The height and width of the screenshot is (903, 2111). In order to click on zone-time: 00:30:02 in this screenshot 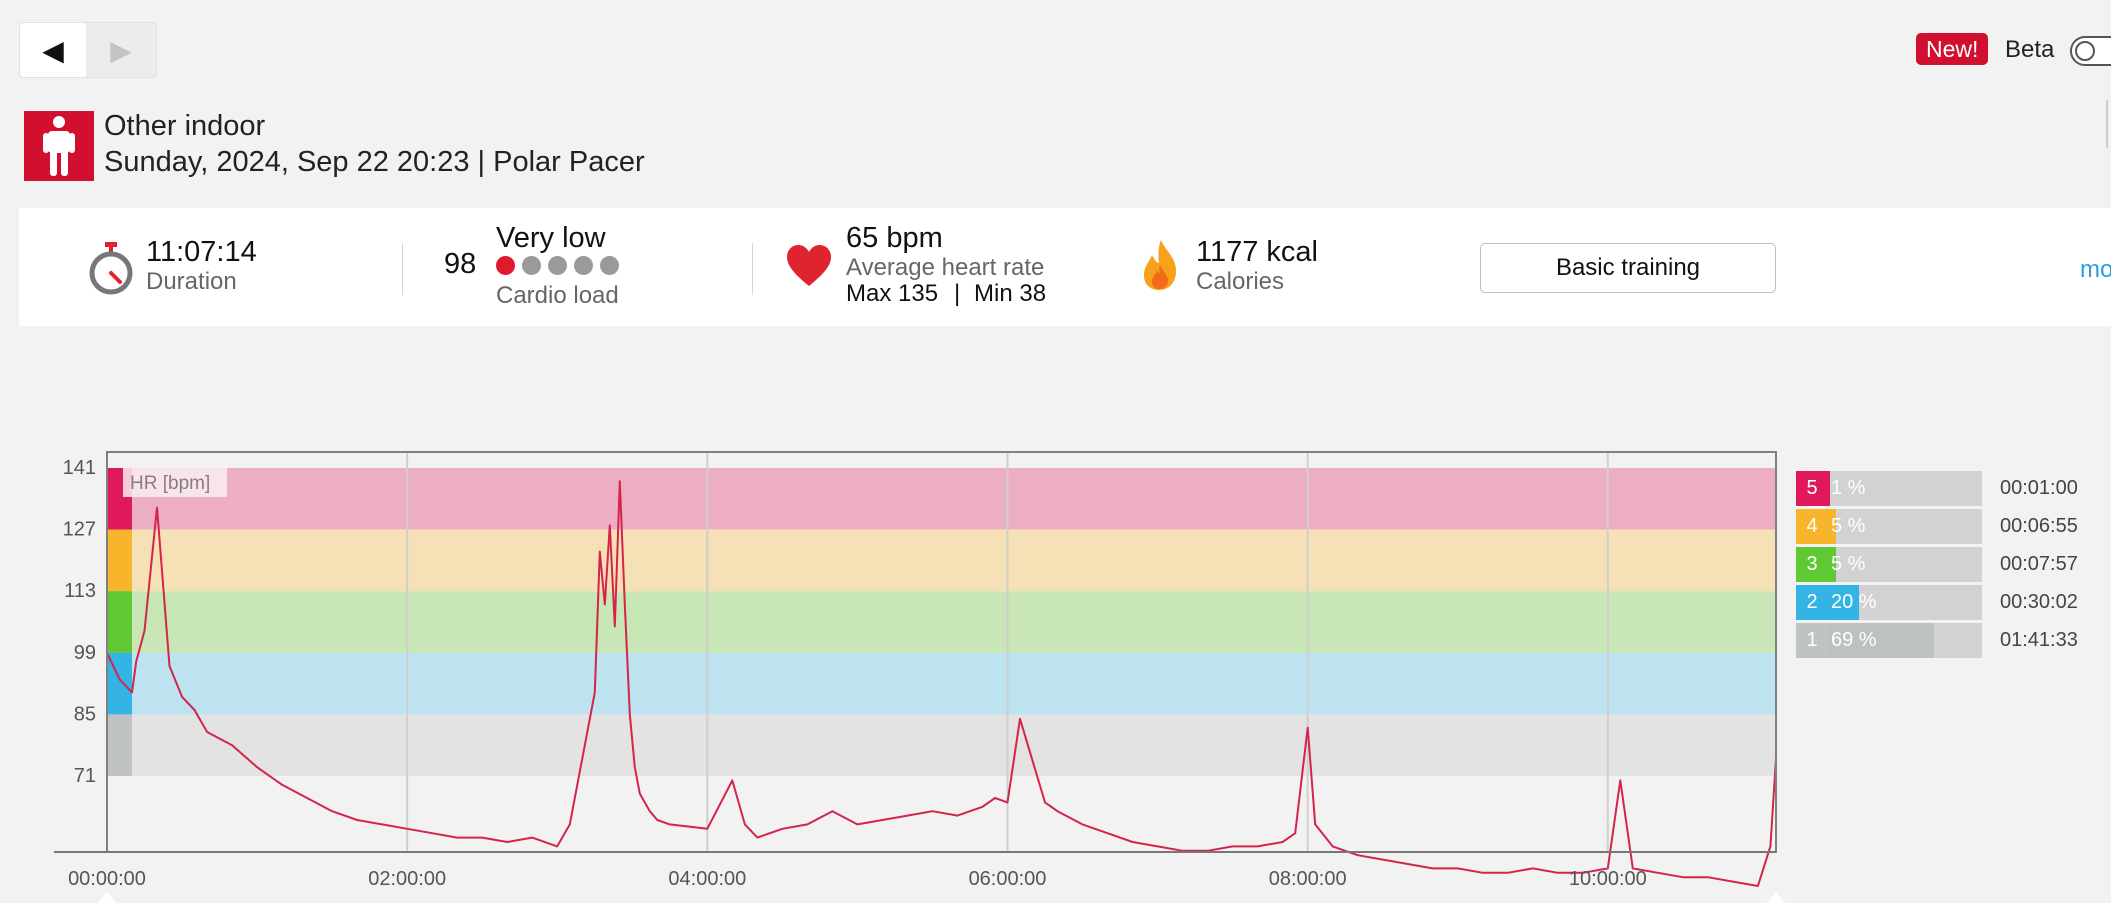, I will do `click(2039, 602)`.